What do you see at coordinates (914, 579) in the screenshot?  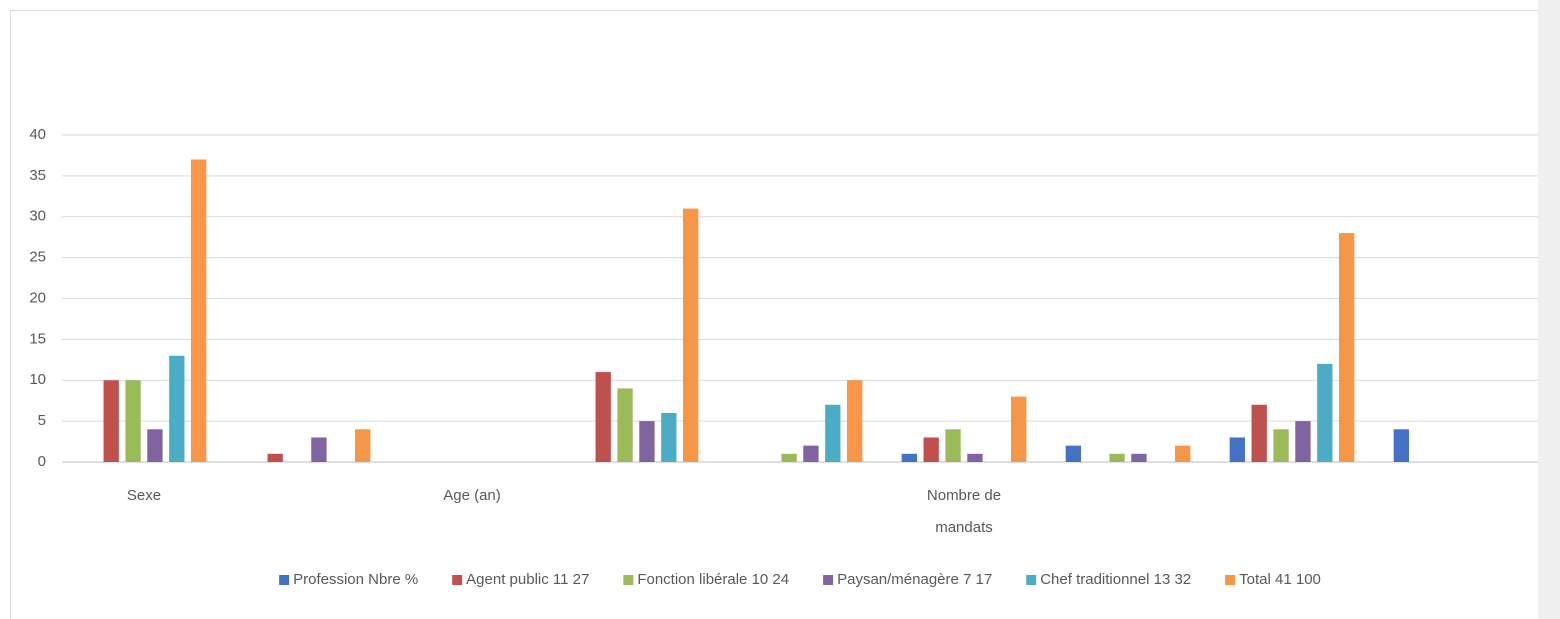 I see `legend-label: Paysan/ménagère 7 17` at bounding box center [914, 579].